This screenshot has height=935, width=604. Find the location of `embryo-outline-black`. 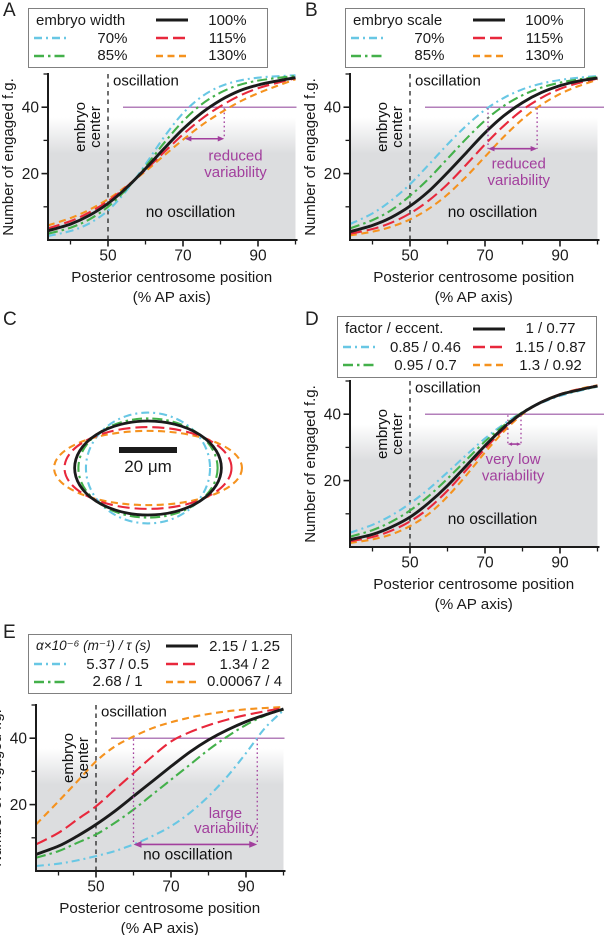

embryo-outline-black is located at coordinates (148, 468).